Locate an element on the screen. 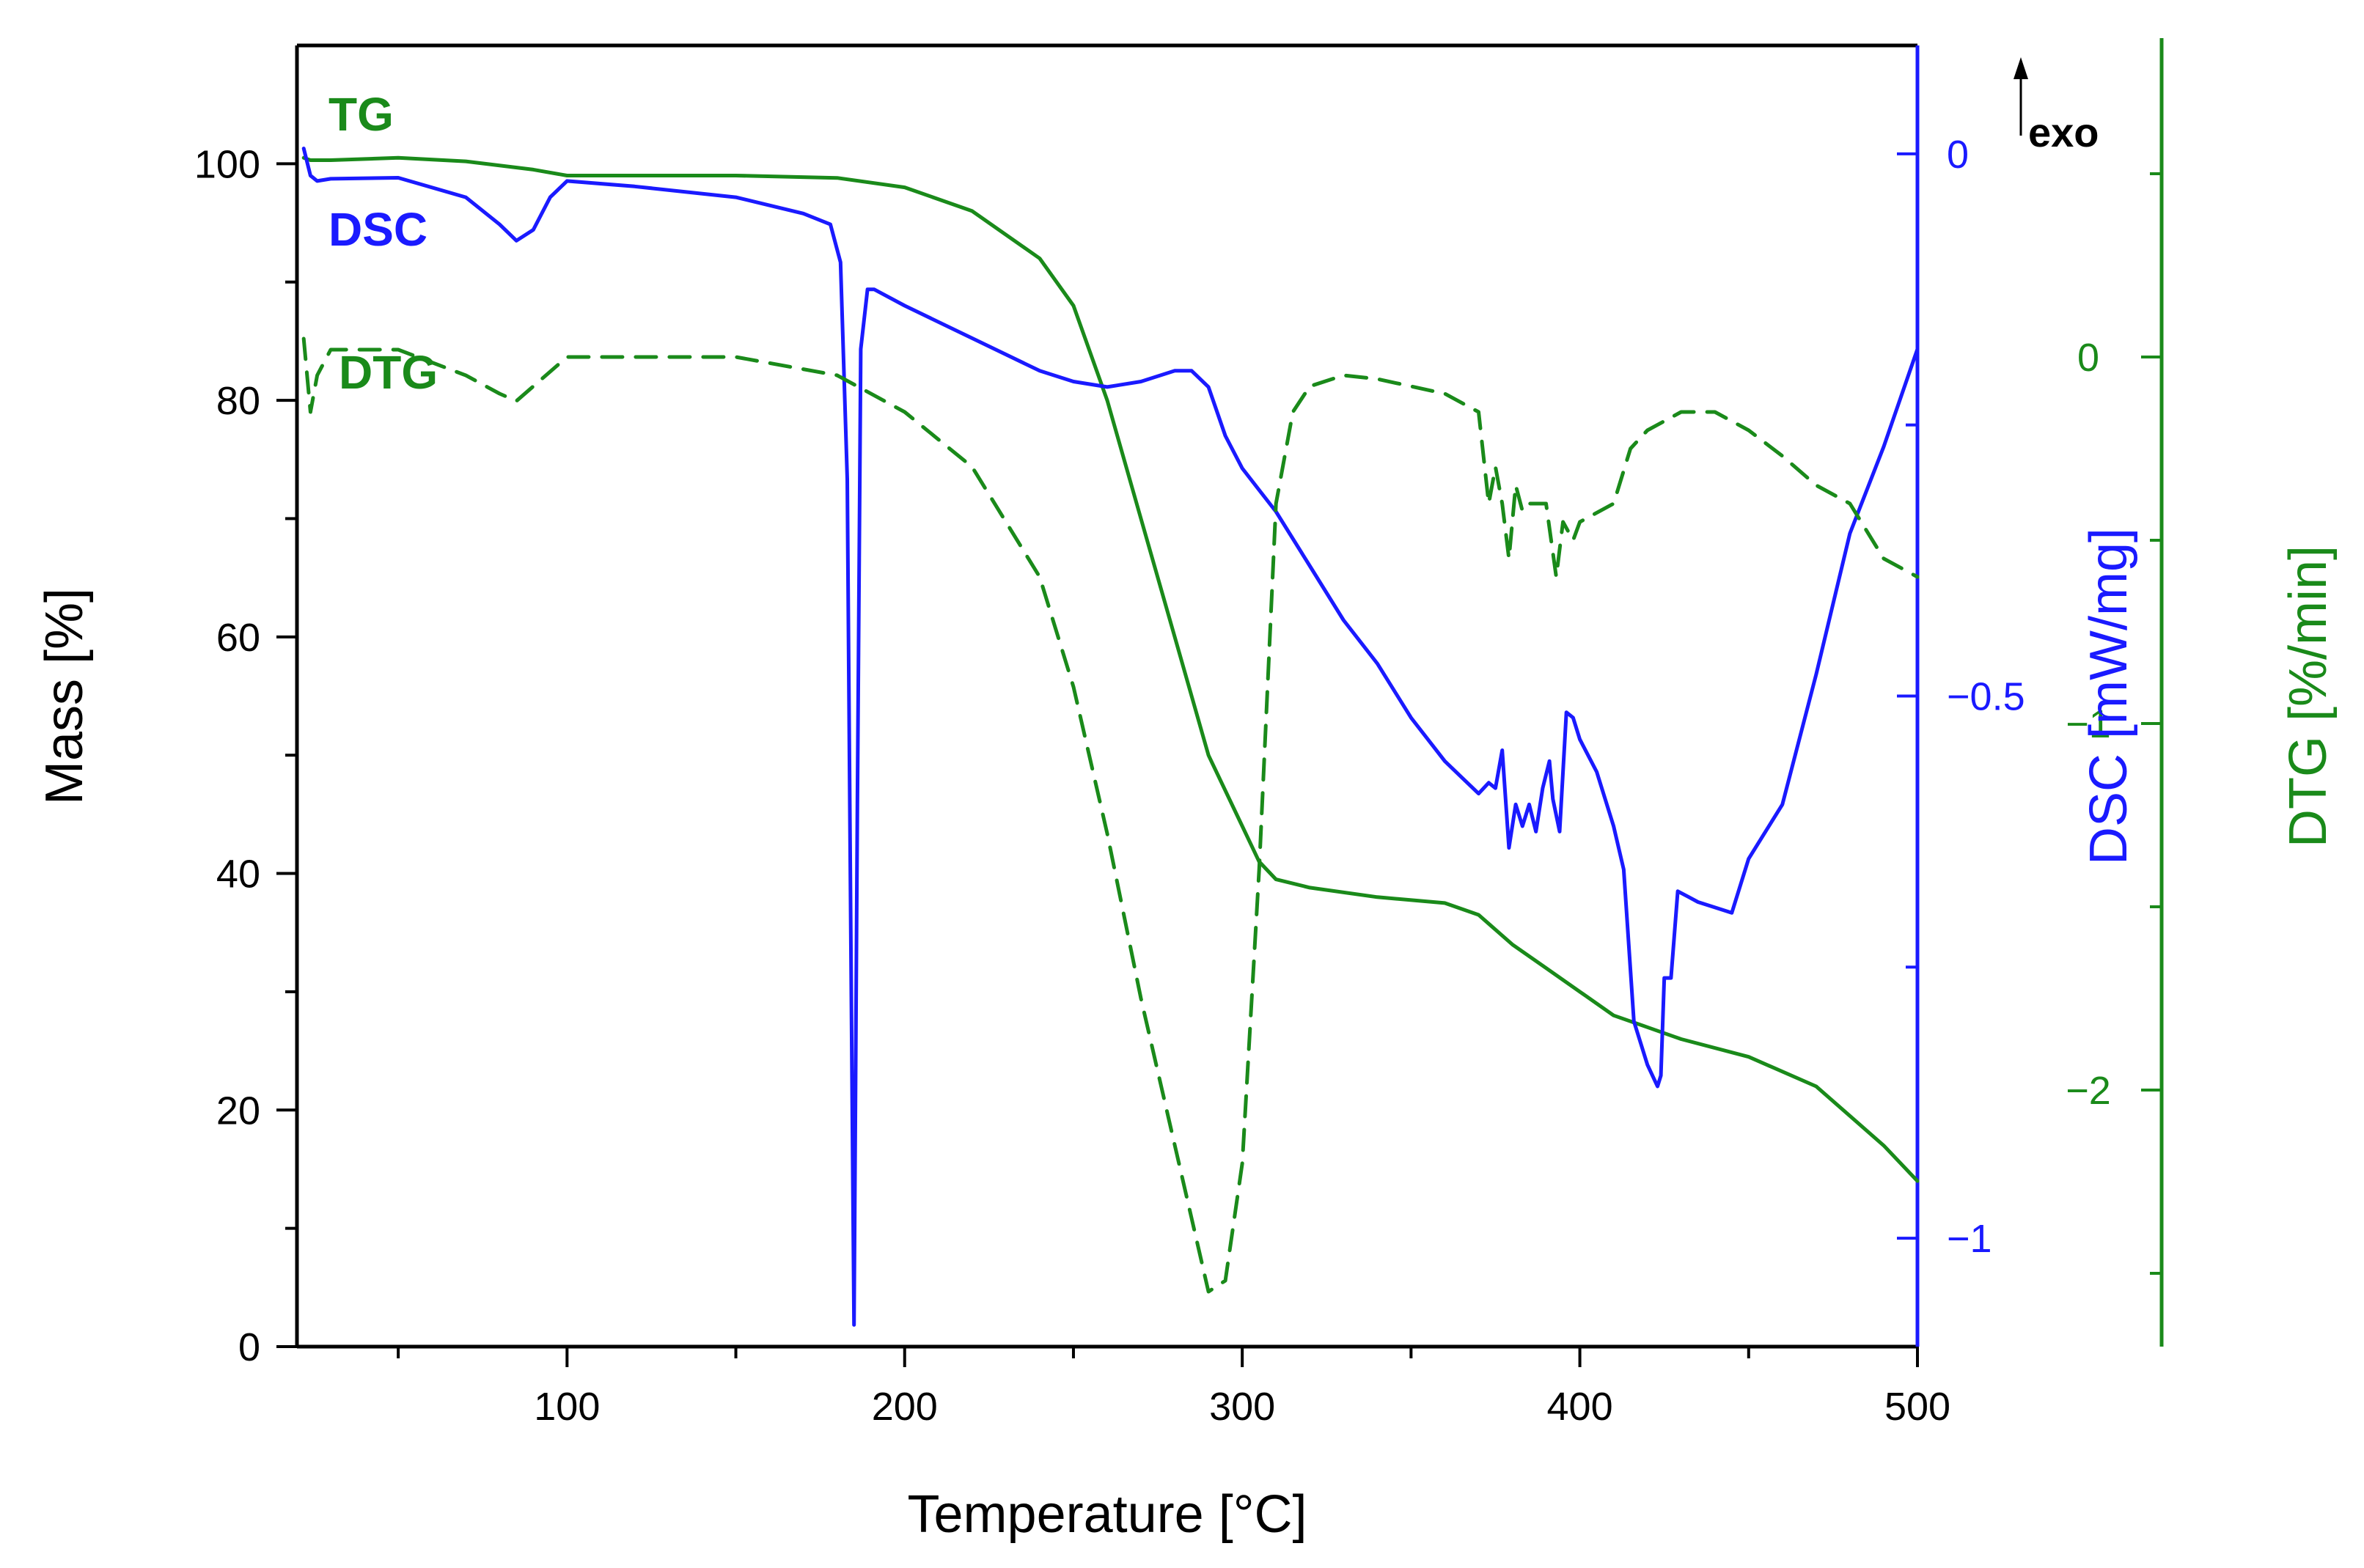  exo-label: exo is located at coordinates (2063, 132).